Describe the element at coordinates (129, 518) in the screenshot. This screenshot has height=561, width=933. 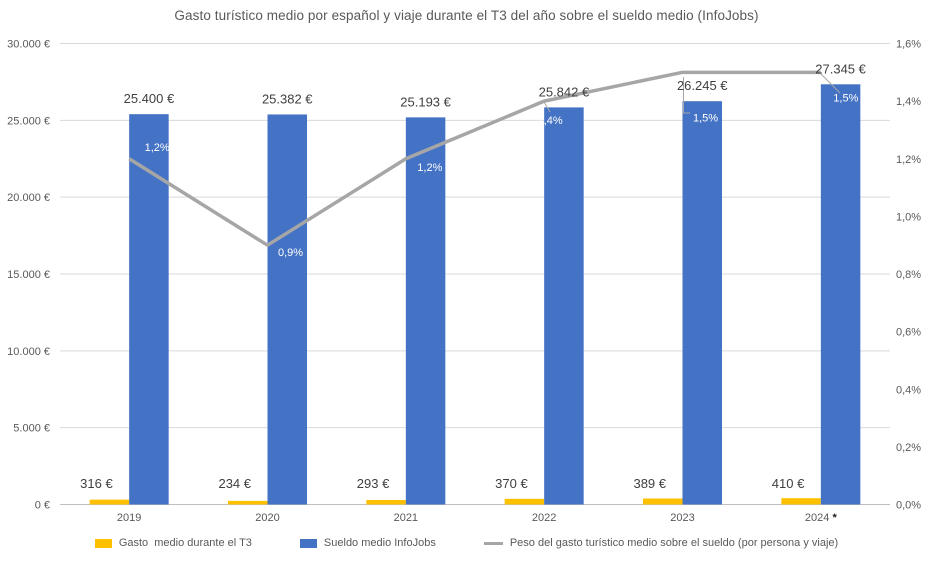
I see `x-axis-category-label: 2019` at that location.